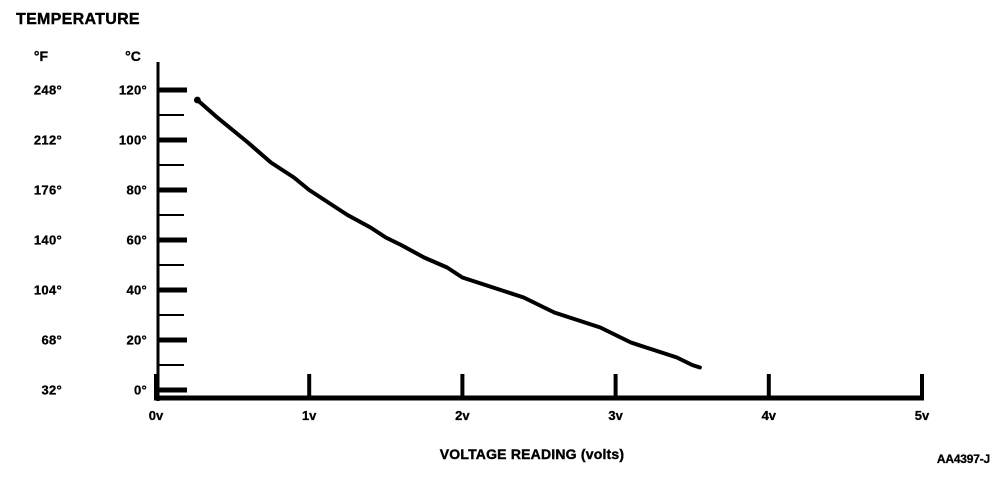 This screenshot has height=502, width=1008. What do you see at coordinates (132, 140) in the screenshot?
I see `y-tick-label-celsius: 100°` at bounding box center [132, 140].